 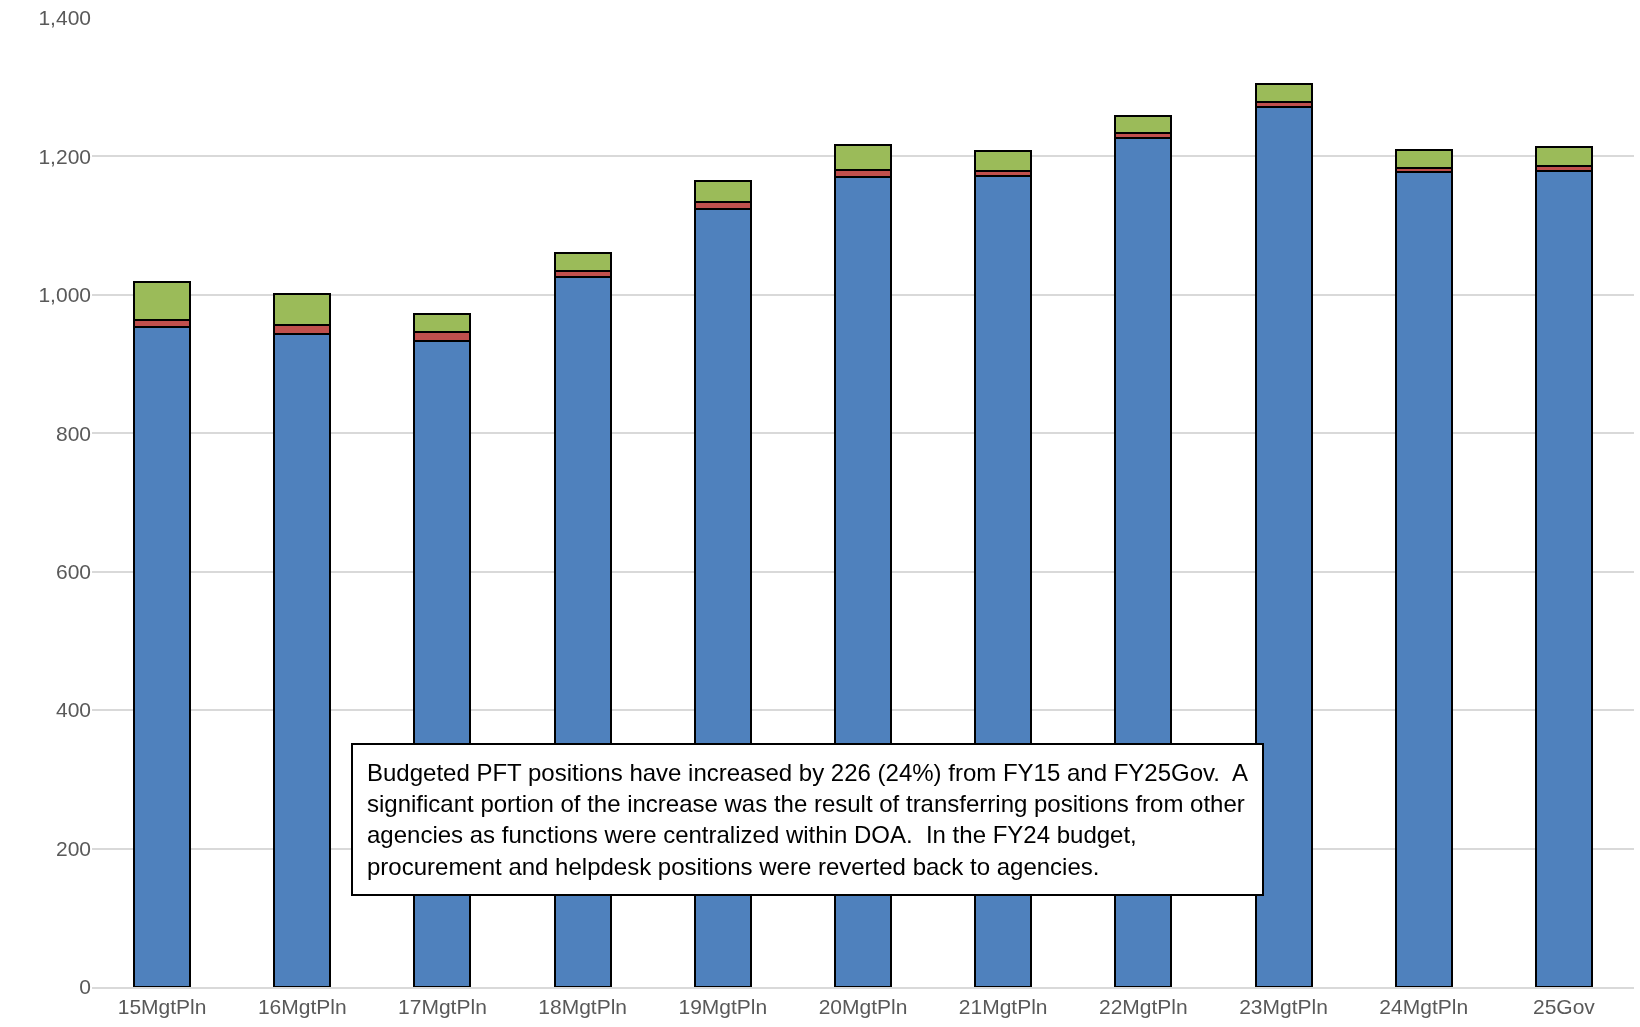 What do you see at coordinates (162, 1006) in the screenshot?
I see `x-tick-label: 15MgtPln` at bounding box center [162, 1006].